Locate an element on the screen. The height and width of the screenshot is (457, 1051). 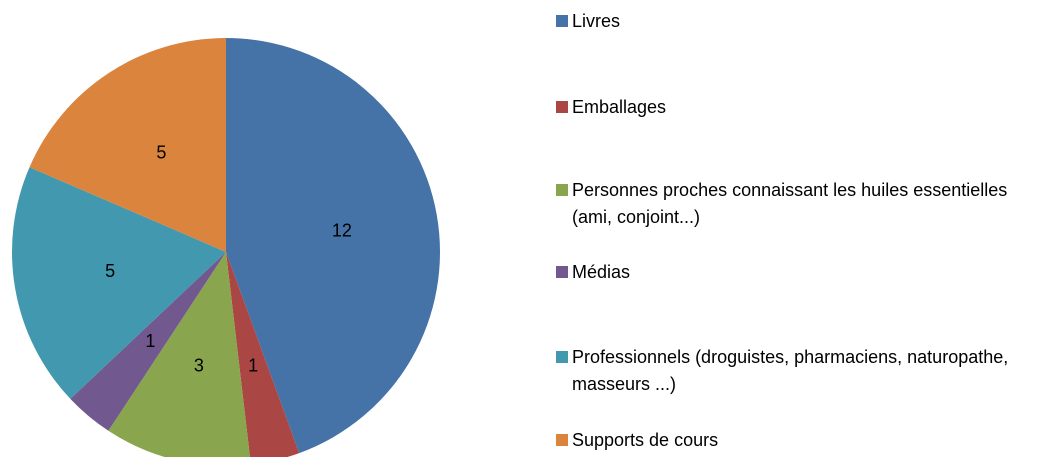
data-label: 3 is located at coordinates (199, 365).